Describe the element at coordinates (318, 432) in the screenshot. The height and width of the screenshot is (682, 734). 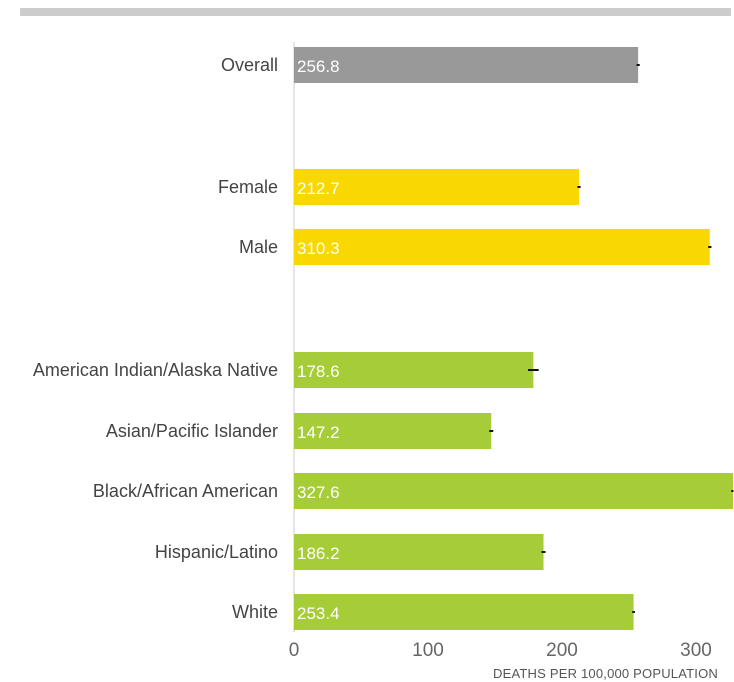
I see `value-label-asian-pacific-islander: 147.2` at that location.